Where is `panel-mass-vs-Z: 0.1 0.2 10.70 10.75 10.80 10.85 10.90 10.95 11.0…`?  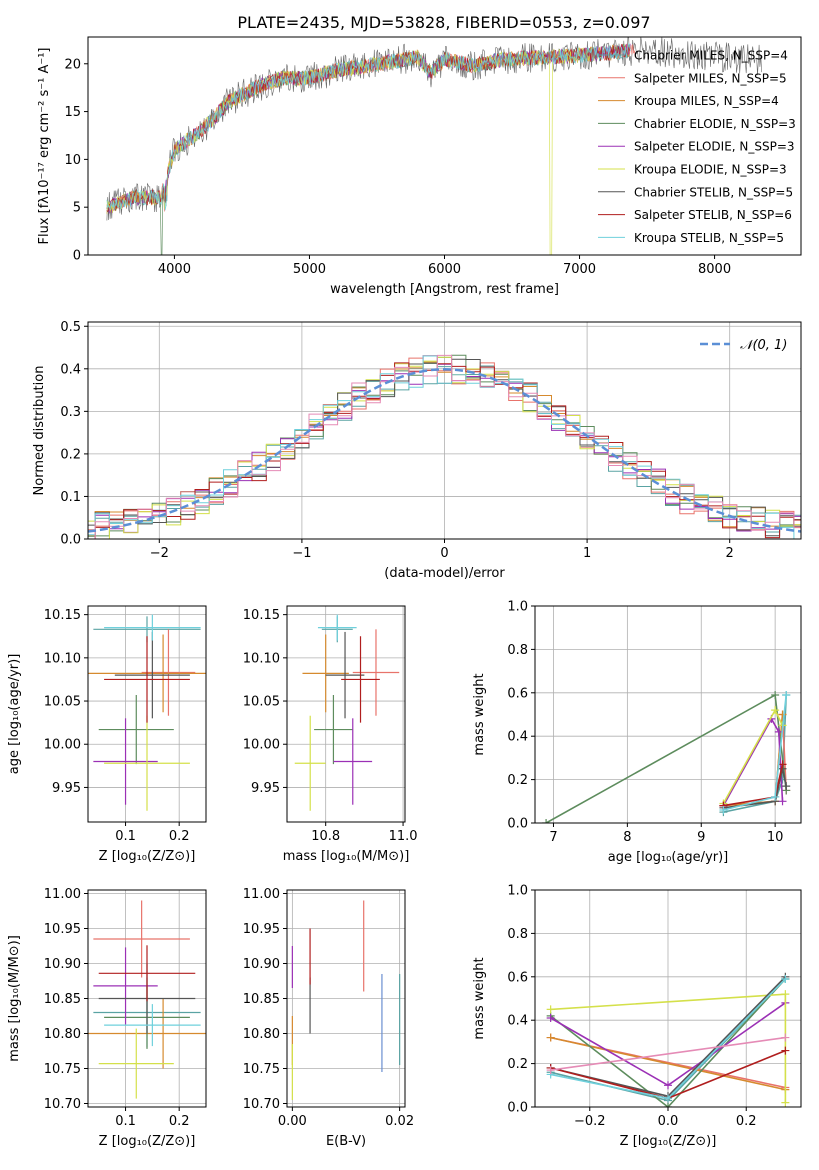
panel-mass-vs-Z: 0.1 0.2 10.70 10.75 10.80 10.85 10.90 10.95 11.0… is located at coordinates (107, 1018).